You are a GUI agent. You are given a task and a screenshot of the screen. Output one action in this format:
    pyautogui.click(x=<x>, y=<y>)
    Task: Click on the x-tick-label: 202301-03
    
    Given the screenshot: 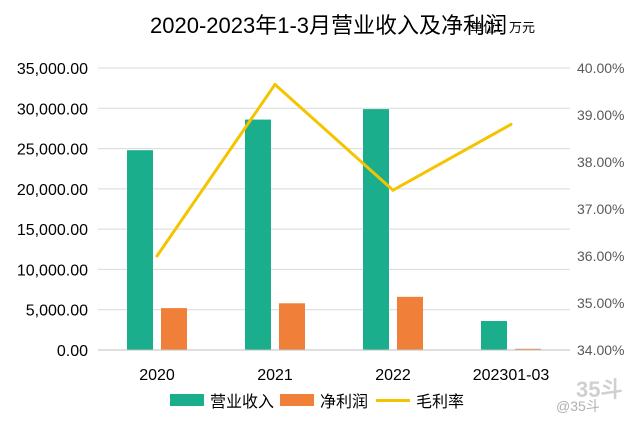 What is the action you would take?
    pyautogui.click(x=511, y=375)
    